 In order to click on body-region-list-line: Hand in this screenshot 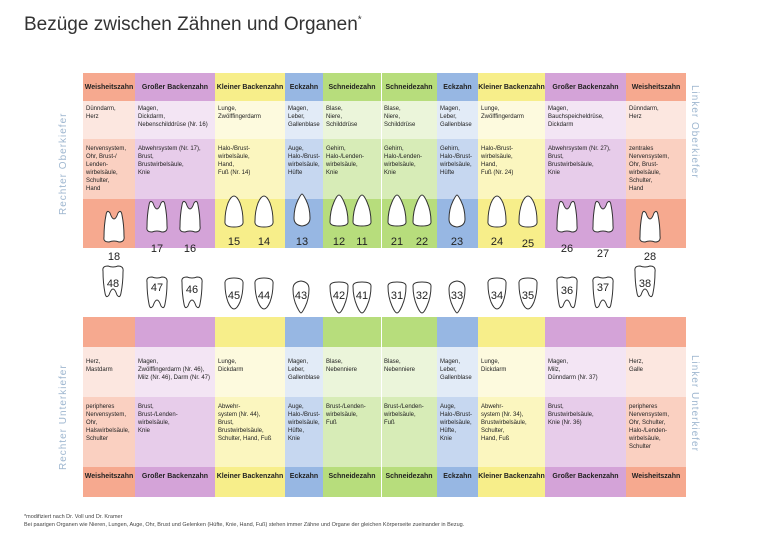, I will do `click(93, 189)`.